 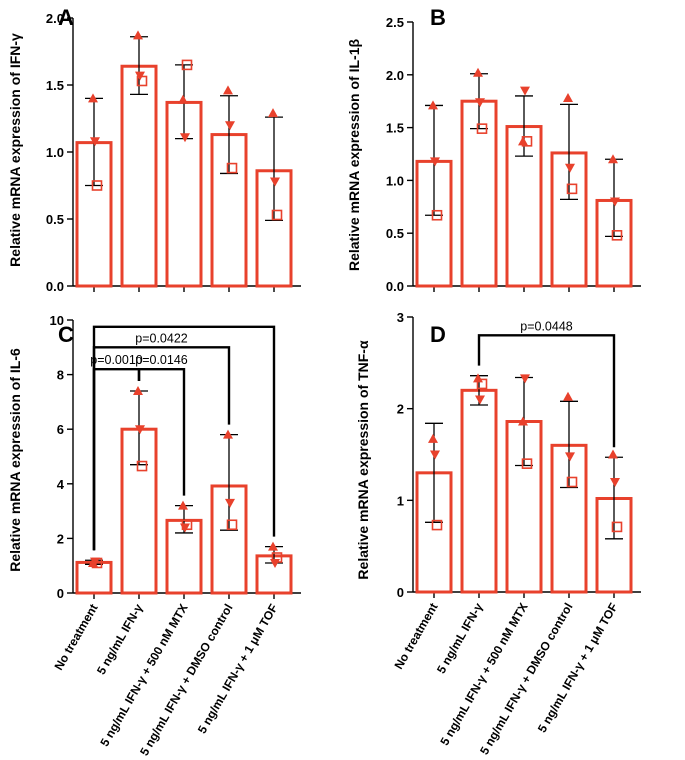 I want to click on panel-c-category-label: 5 ng/mL IFN-γ + DMSO control, so click(x=186, y=680).